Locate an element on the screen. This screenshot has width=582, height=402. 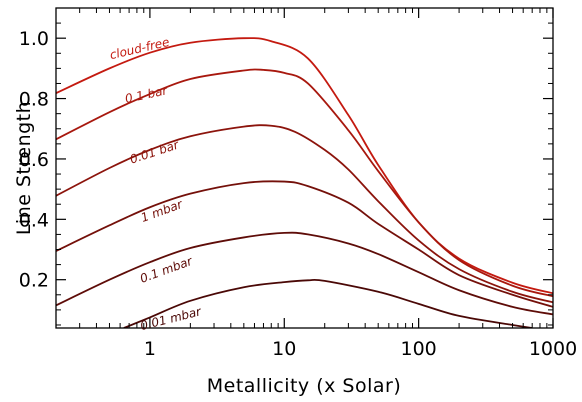
x-tick-label: 1 is located at coordinates (150, 349).